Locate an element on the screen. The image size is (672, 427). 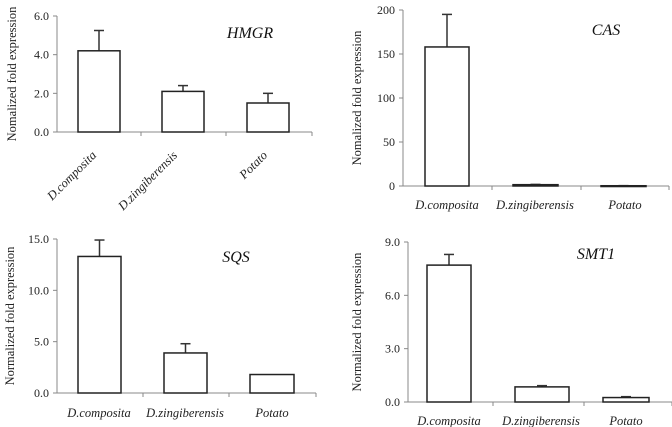
chart-title: HMGR is located at coordinates (249, 33).